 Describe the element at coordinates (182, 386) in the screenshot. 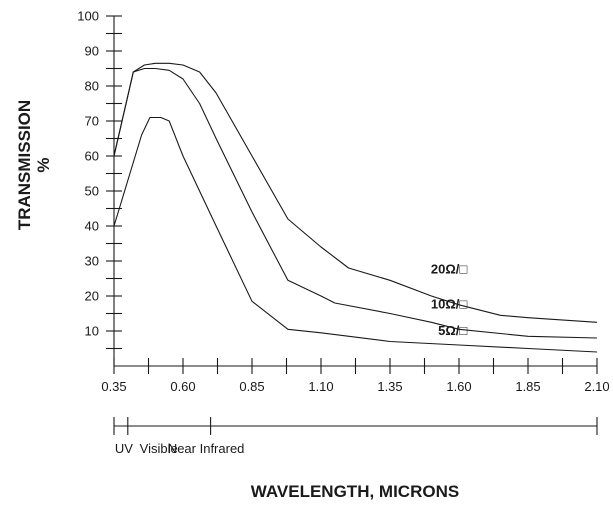

I see `x-tick-label: 0.60` at that location.